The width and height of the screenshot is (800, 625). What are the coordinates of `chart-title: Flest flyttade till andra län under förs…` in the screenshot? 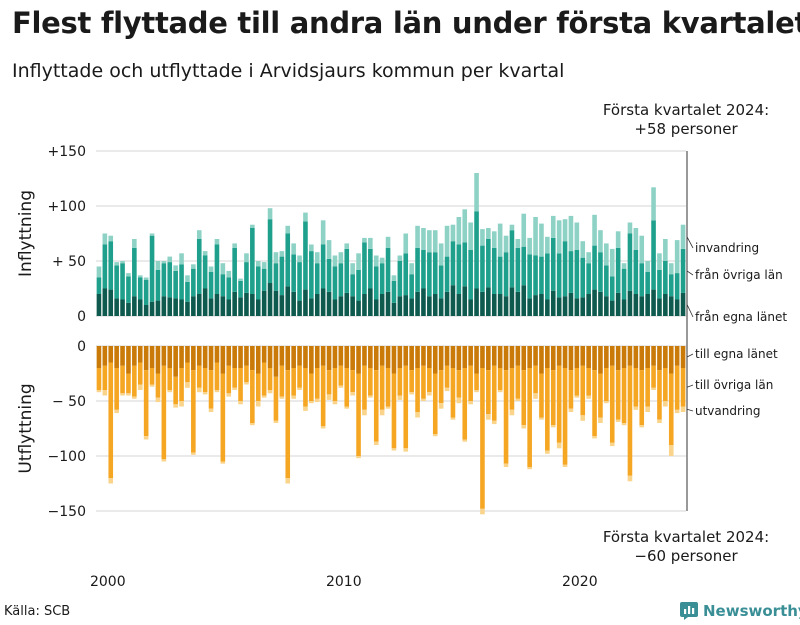 It's located at (406, 23).